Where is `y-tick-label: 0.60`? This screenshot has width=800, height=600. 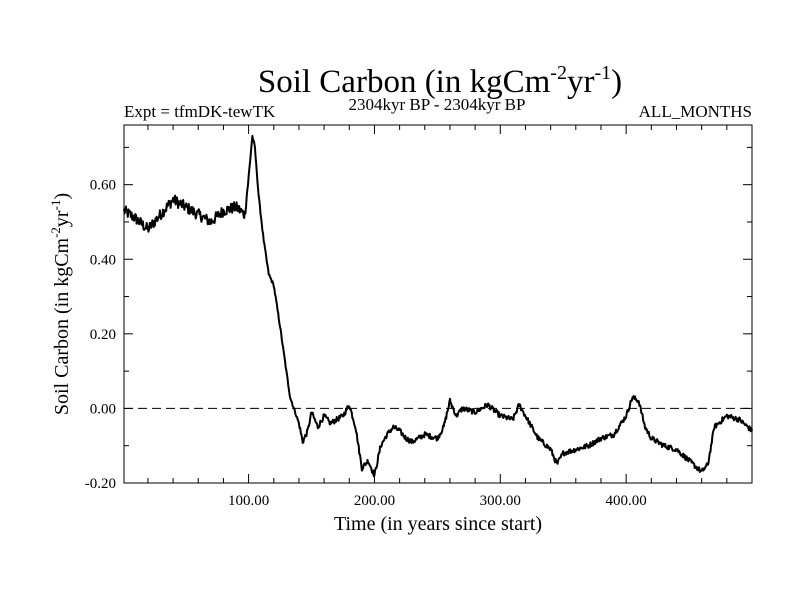 y-tick-label: 0.60 is located at coordinates (103, 186).